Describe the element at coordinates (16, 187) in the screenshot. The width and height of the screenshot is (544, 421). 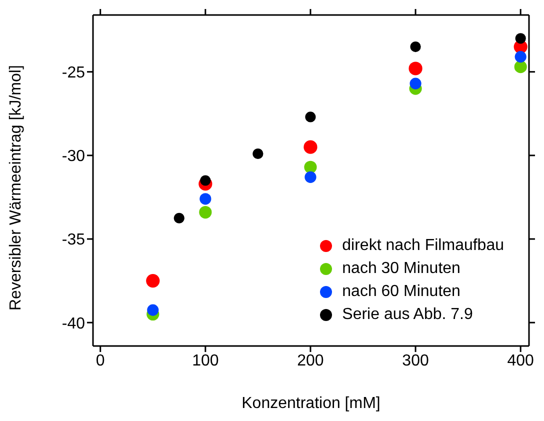
I see `y-axis-title: Reversibler Wärmeeintrag [kJ/mol]` at that location.